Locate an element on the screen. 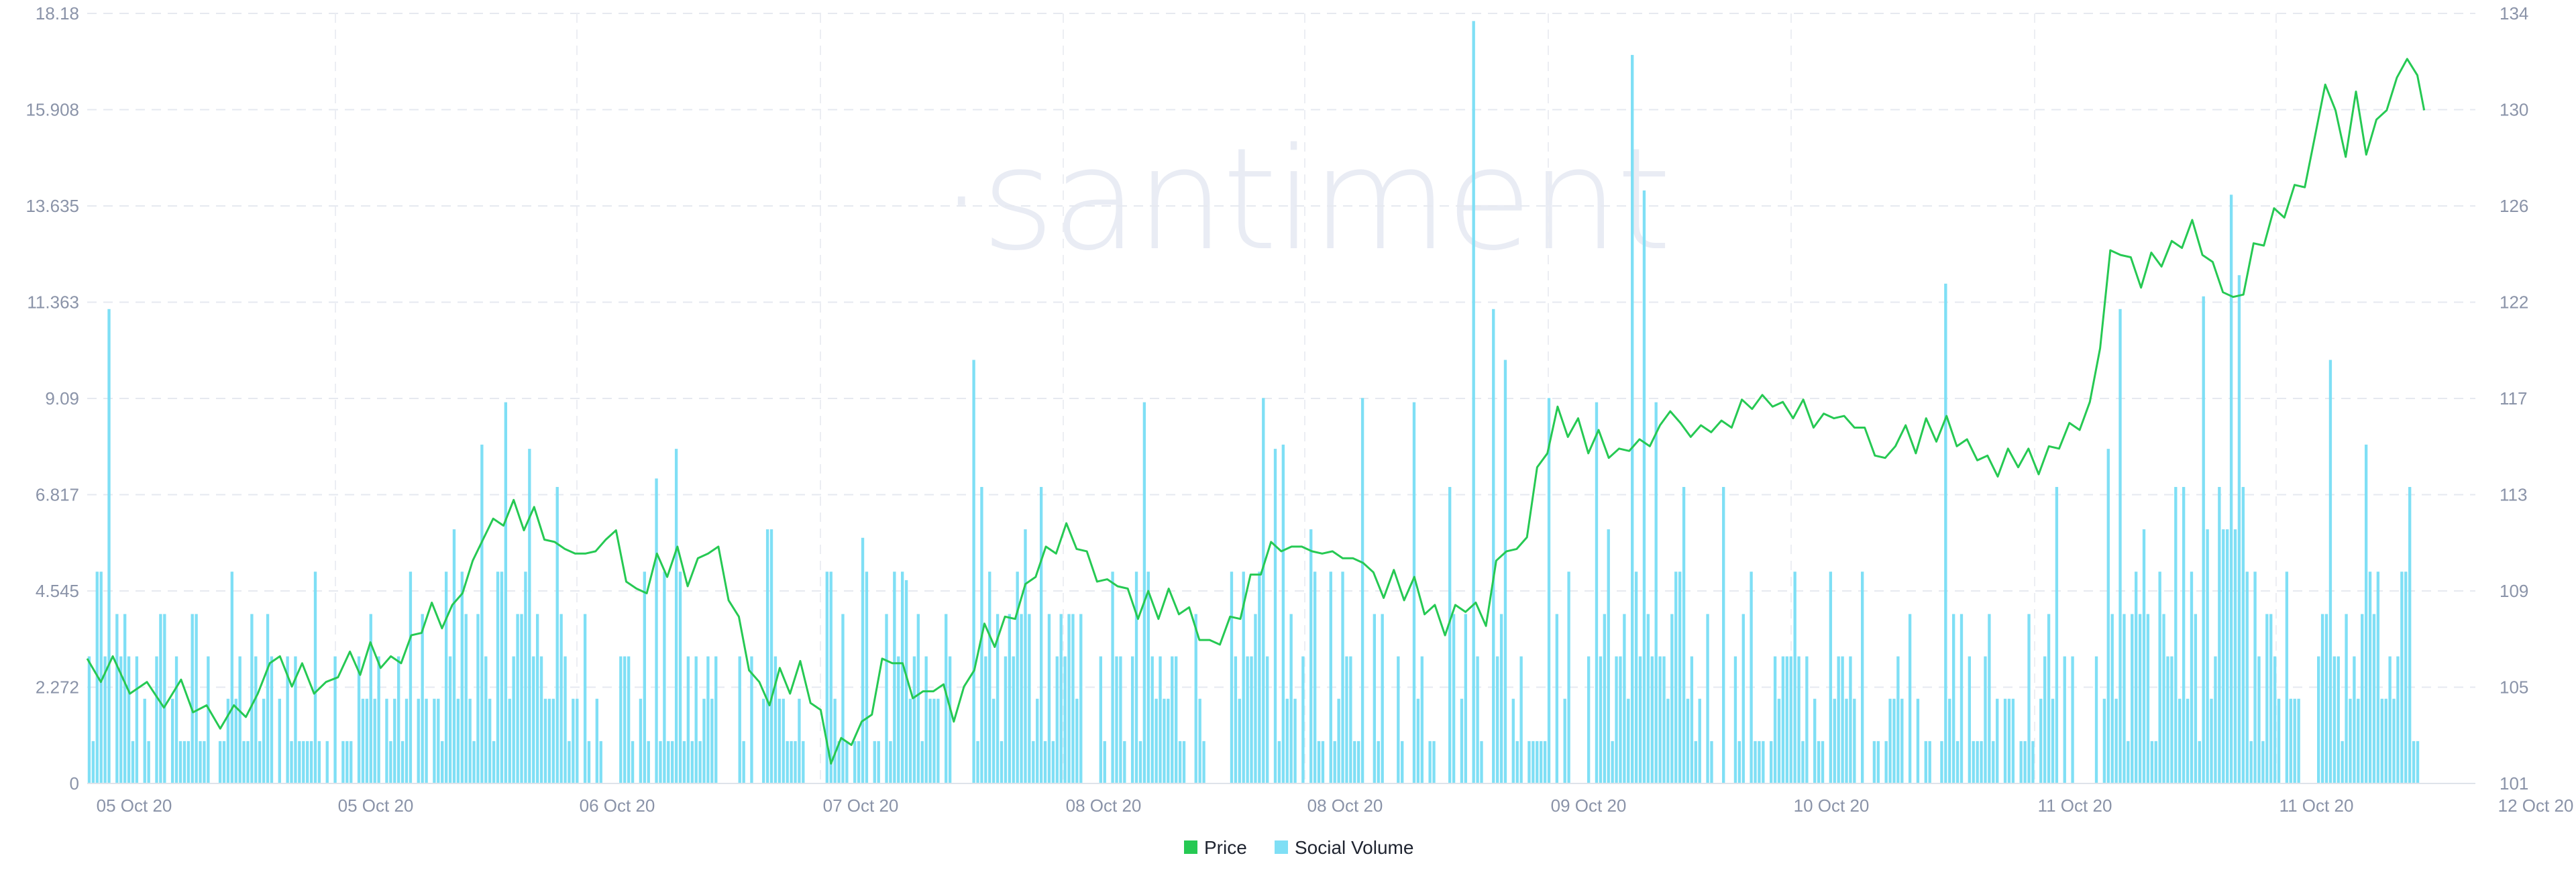 This screenshot has height=872, width=2576. y-right-tick: 105 is located at coordinates (2514, 687).